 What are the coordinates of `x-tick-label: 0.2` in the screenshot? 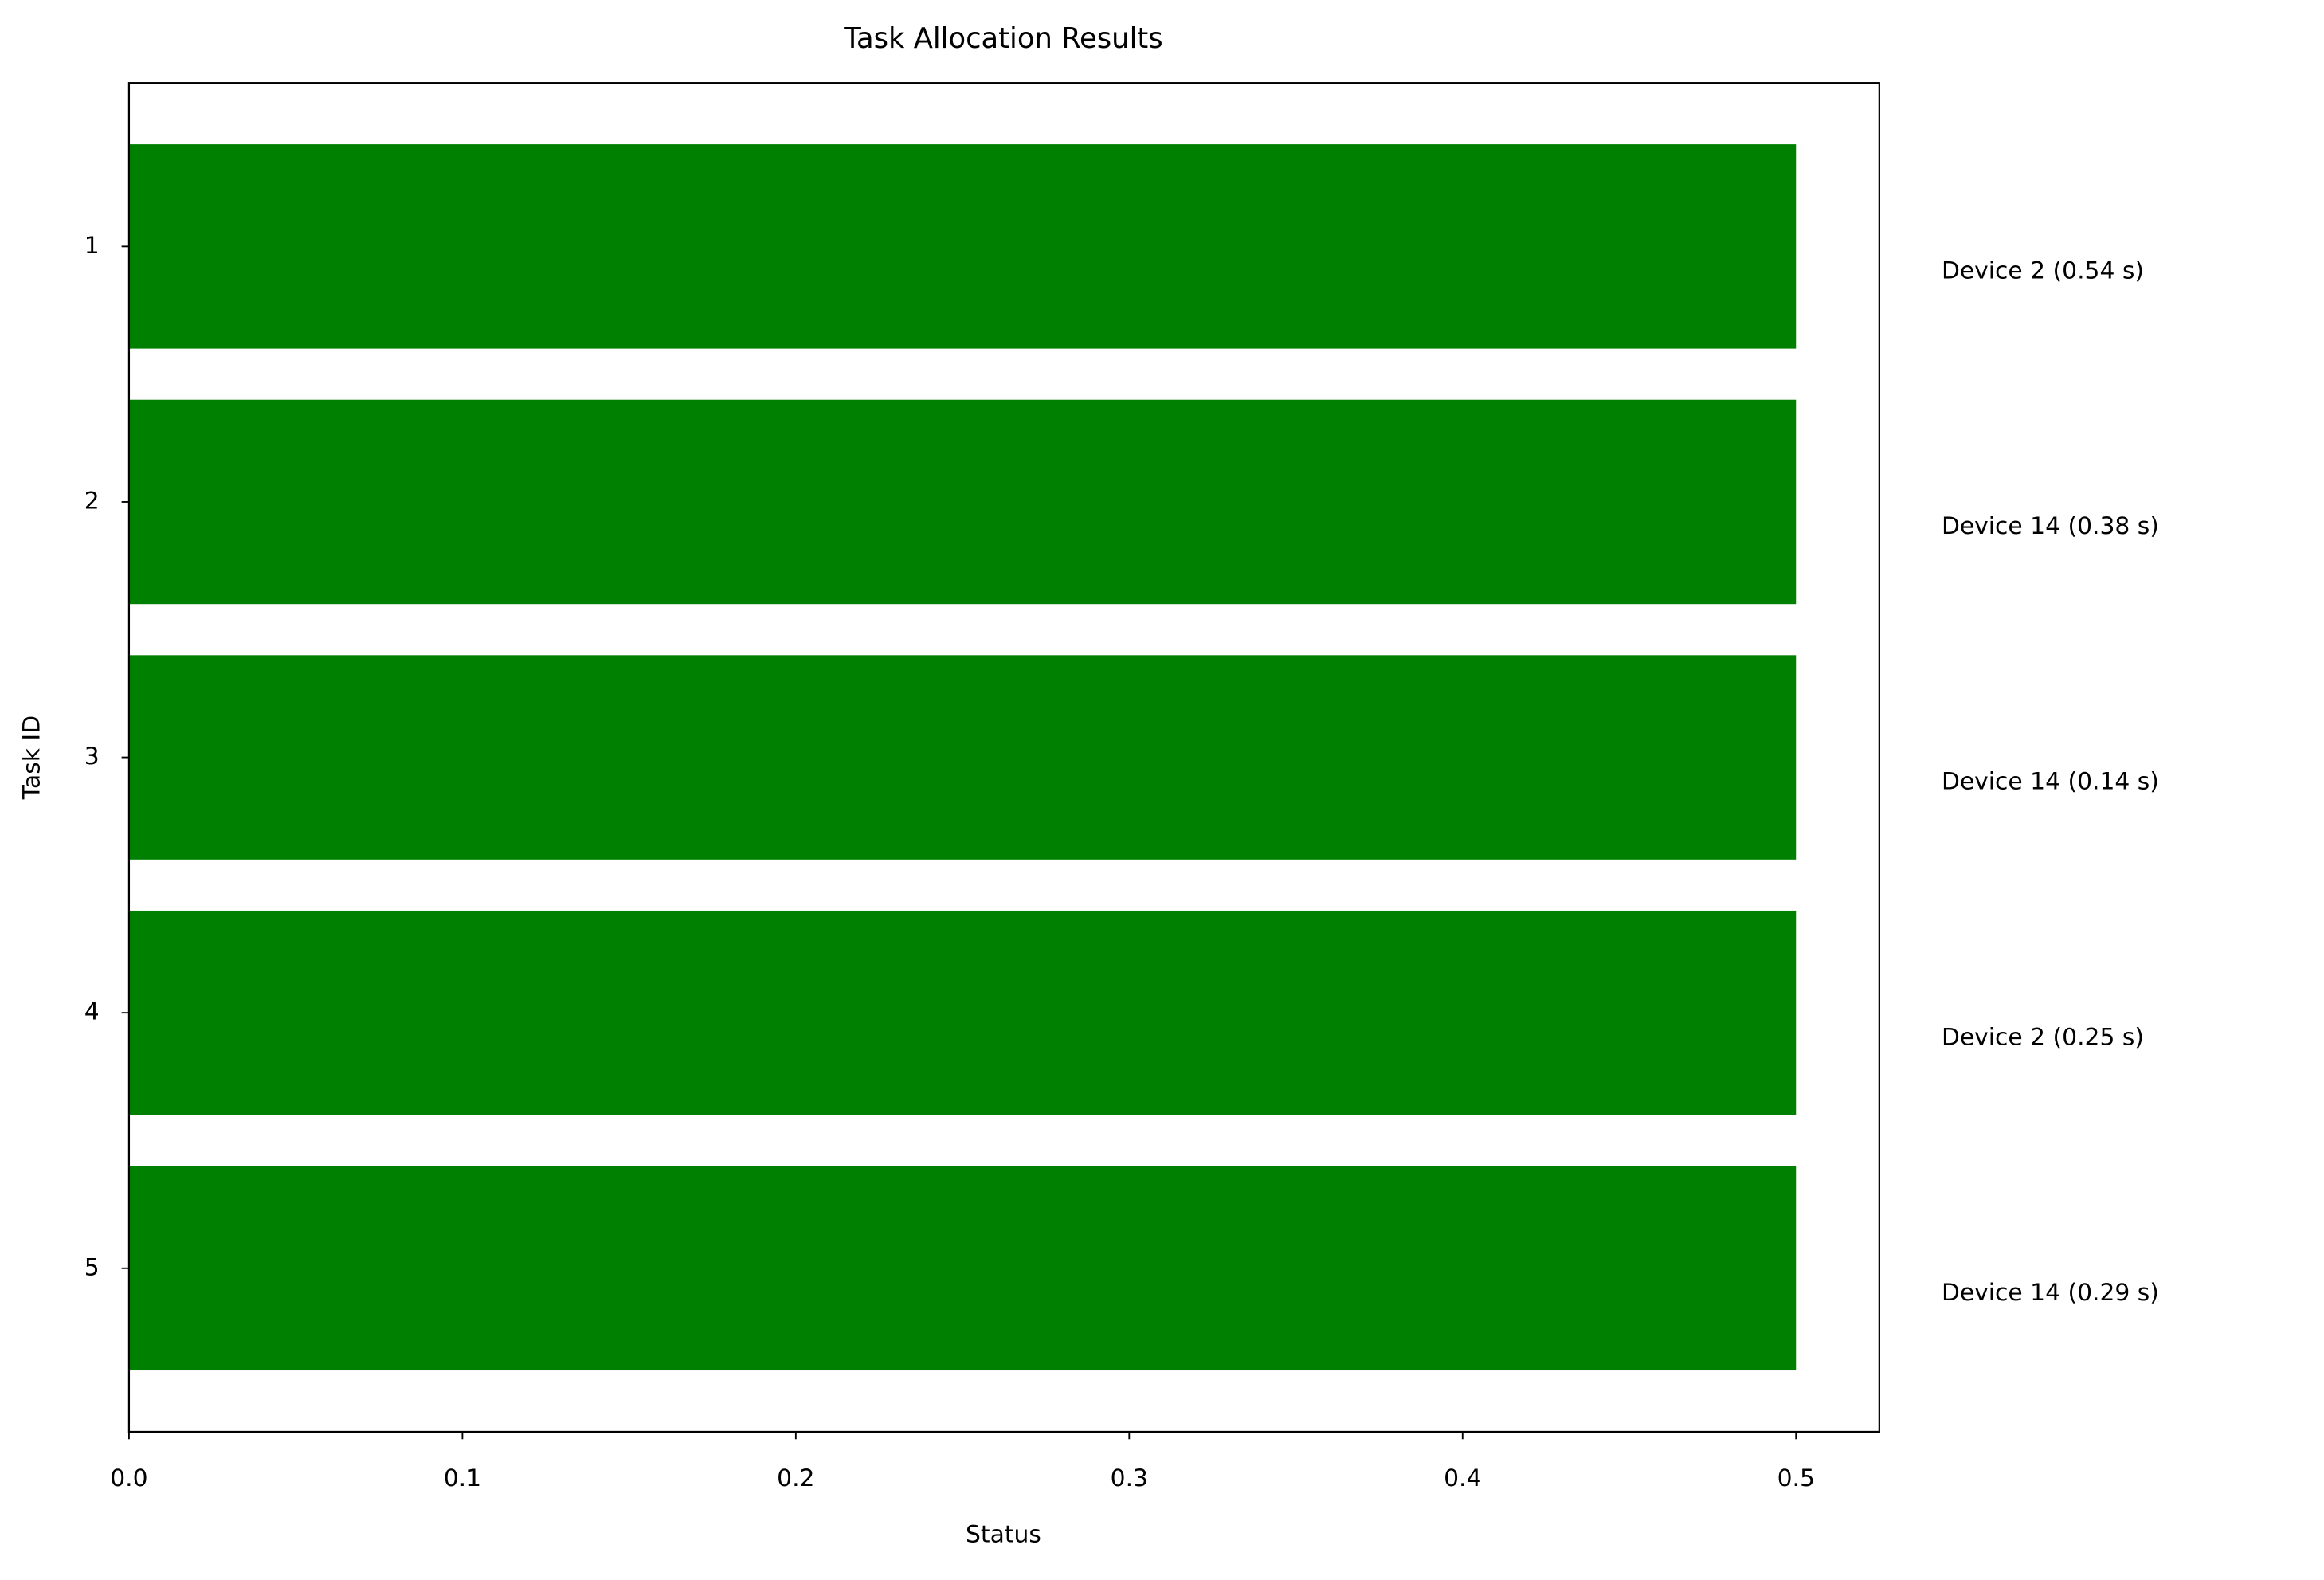 It's located at (795, 1478).